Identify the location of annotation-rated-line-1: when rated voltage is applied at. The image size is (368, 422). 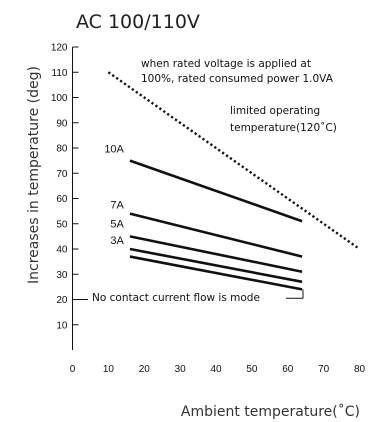
(226, 64).